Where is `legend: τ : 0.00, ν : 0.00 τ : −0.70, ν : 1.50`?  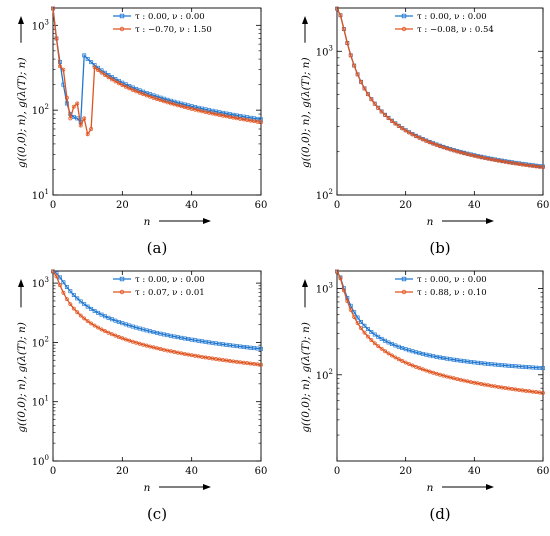
legend: τ : 0.00, ν : 0.00 τ : −0.70, ν : 1.50 is located at coordinates (162, 23).